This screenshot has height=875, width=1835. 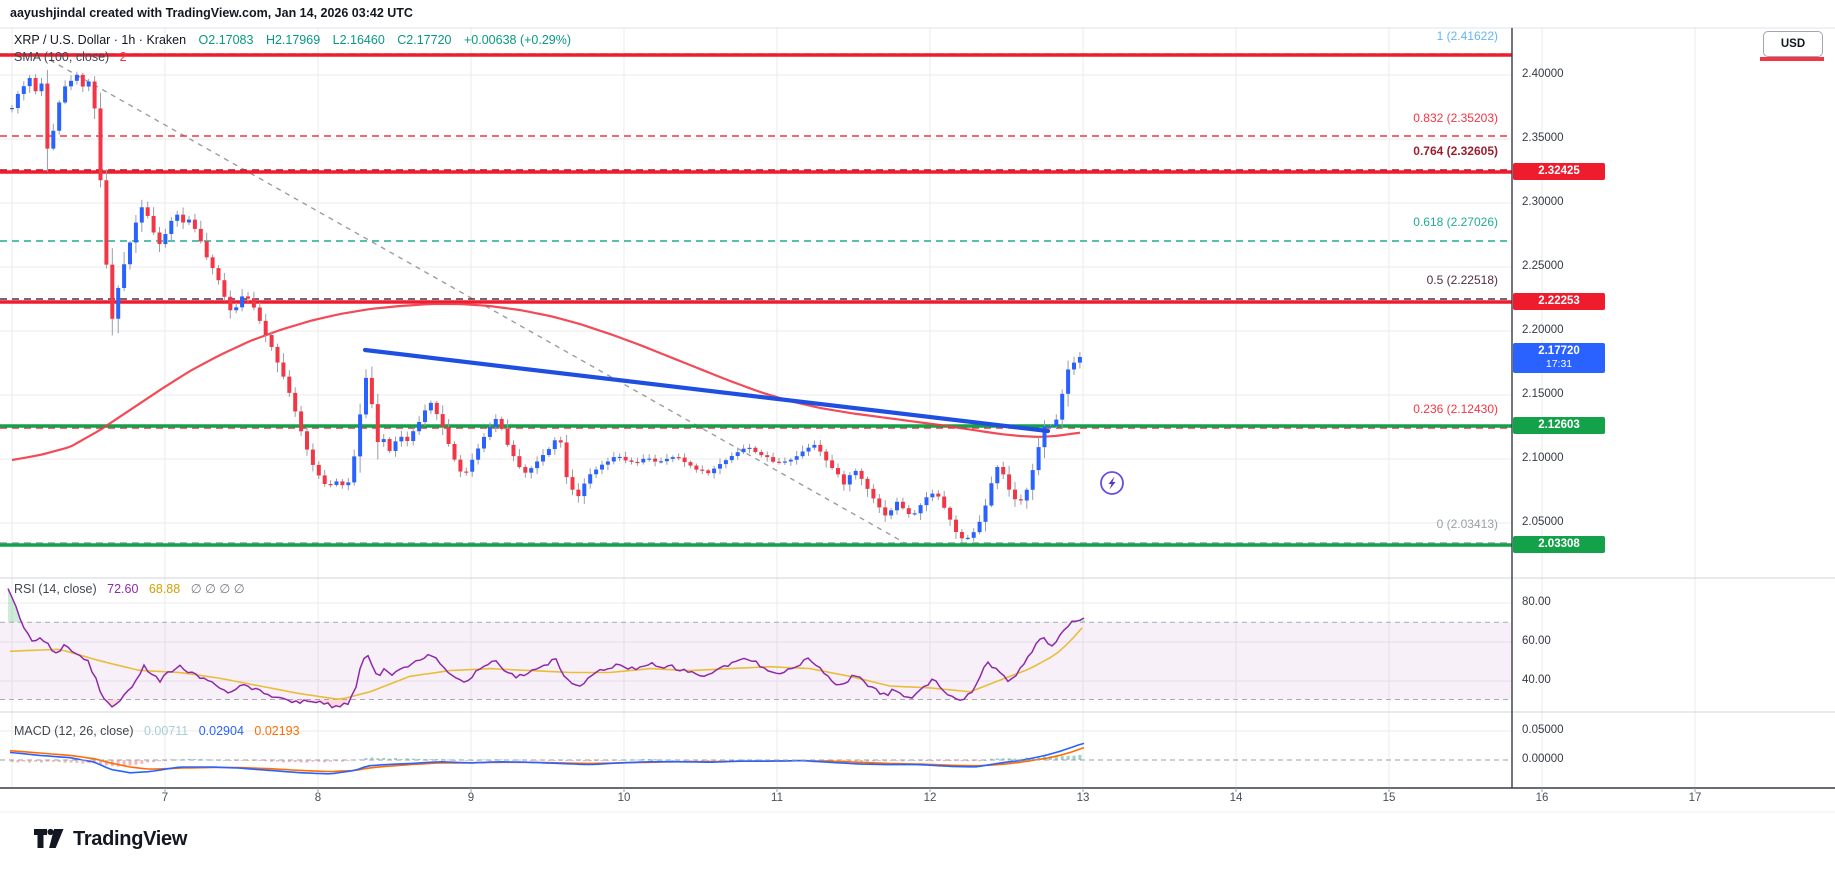 What do you see at coordinates (1543, 394) in the screenshot?
I see `price-axis-label: 2.15000` at bounding box center [1543, 394].